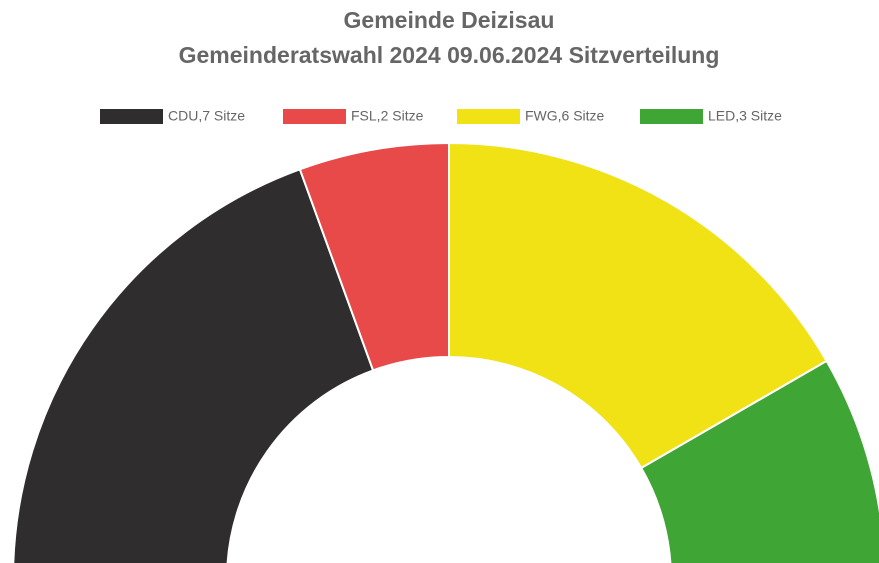 The image size is (879, 563). I want to click on legend-label: CDU,7 Sitze, so click(206, 116).